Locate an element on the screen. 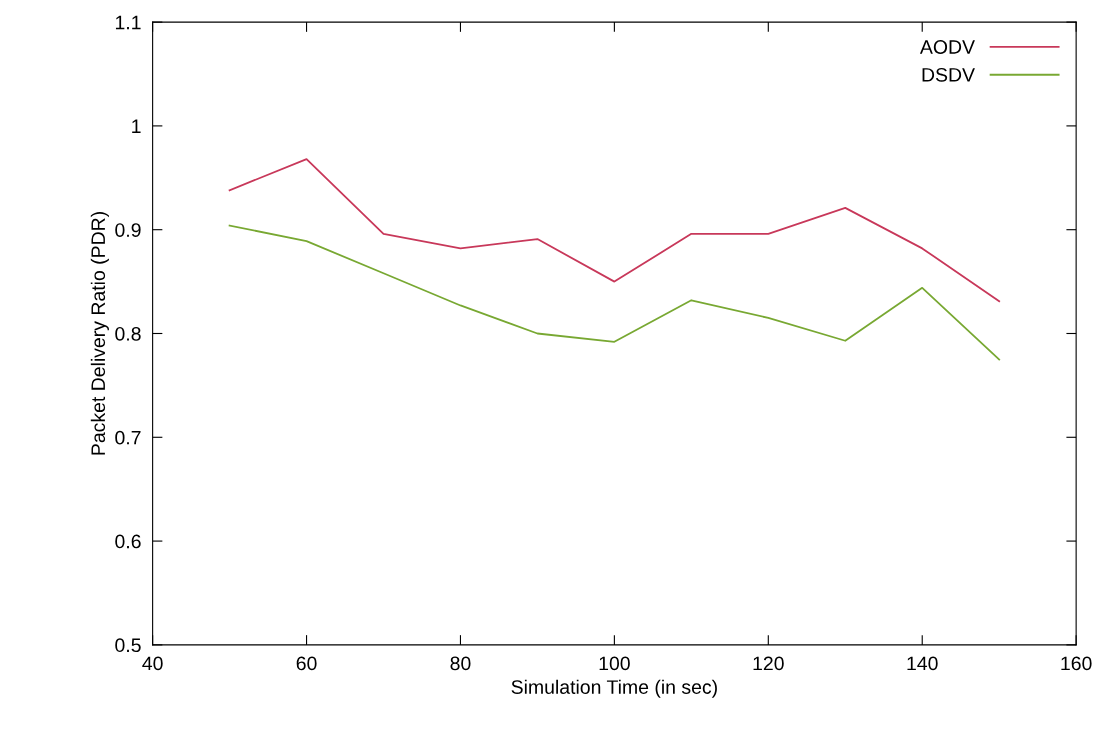 Image resolution: width=1106 pixels, height=737 pixels. x-tick-label: 120 is located at coordinates (768, 663).